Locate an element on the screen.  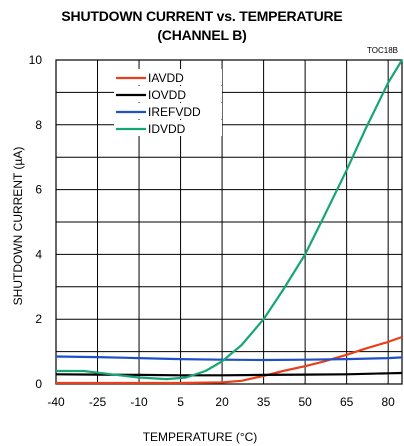
y-tick-label-3: 6 is located at coordinates (38, 190).